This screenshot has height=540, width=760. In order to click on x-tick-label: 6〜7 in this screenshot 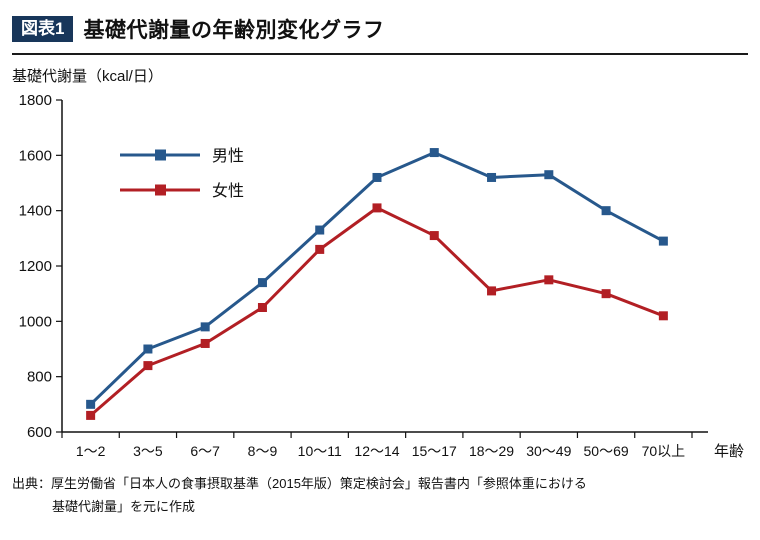, I will do `click(205, 451)`.